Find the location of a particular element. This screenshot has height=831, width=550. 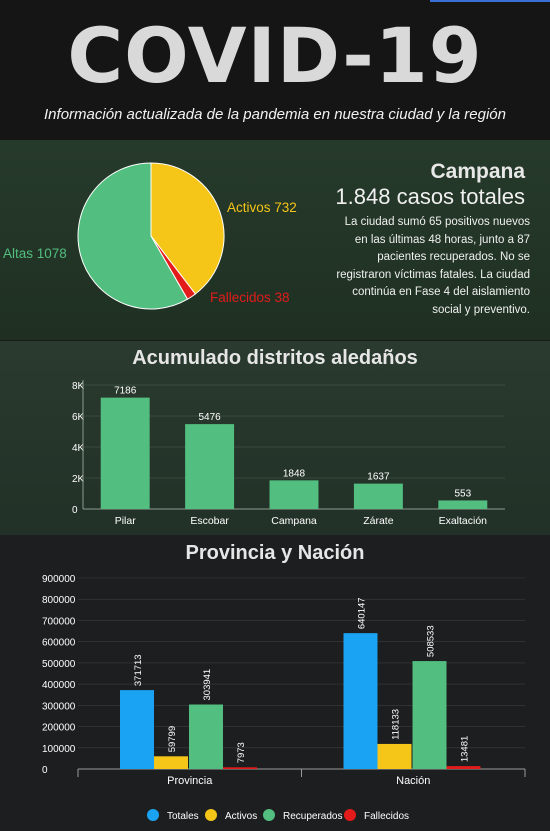

campana-total: 1.848 casos totales is located at coordinates (430, 196).